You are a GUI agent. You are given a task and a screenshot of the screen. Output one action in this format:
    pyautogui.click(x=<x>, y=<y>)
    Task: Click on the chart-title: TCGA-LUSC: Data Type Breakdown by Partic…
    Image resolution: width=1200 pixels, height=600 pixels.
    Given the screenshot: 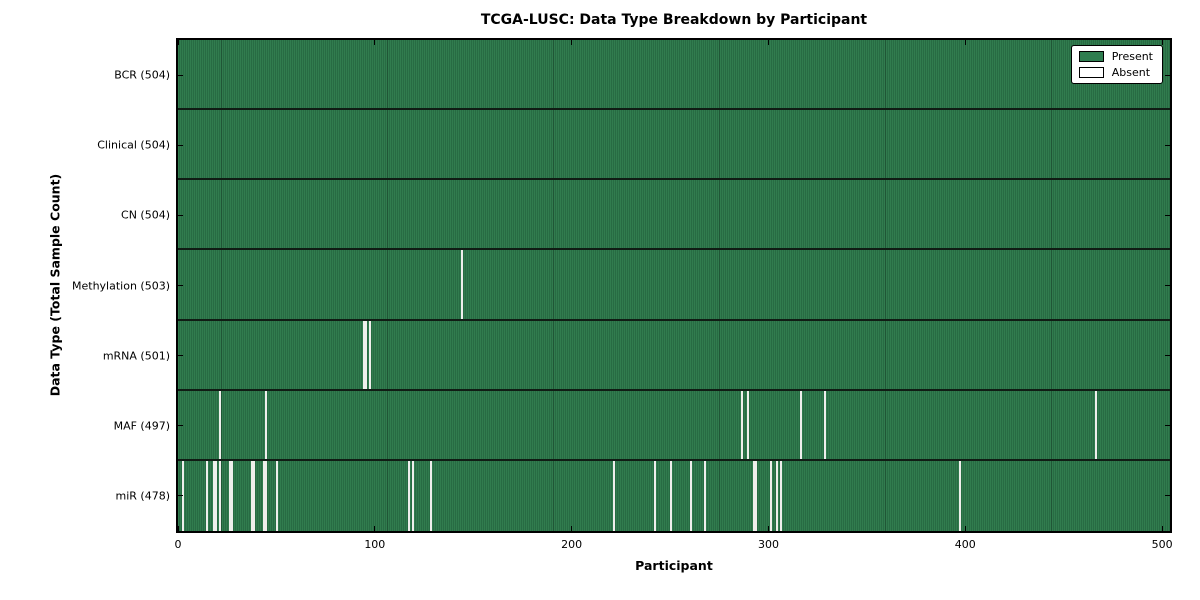 What is the action you would take?
    pyautogui.click(x=674, y=20)
    